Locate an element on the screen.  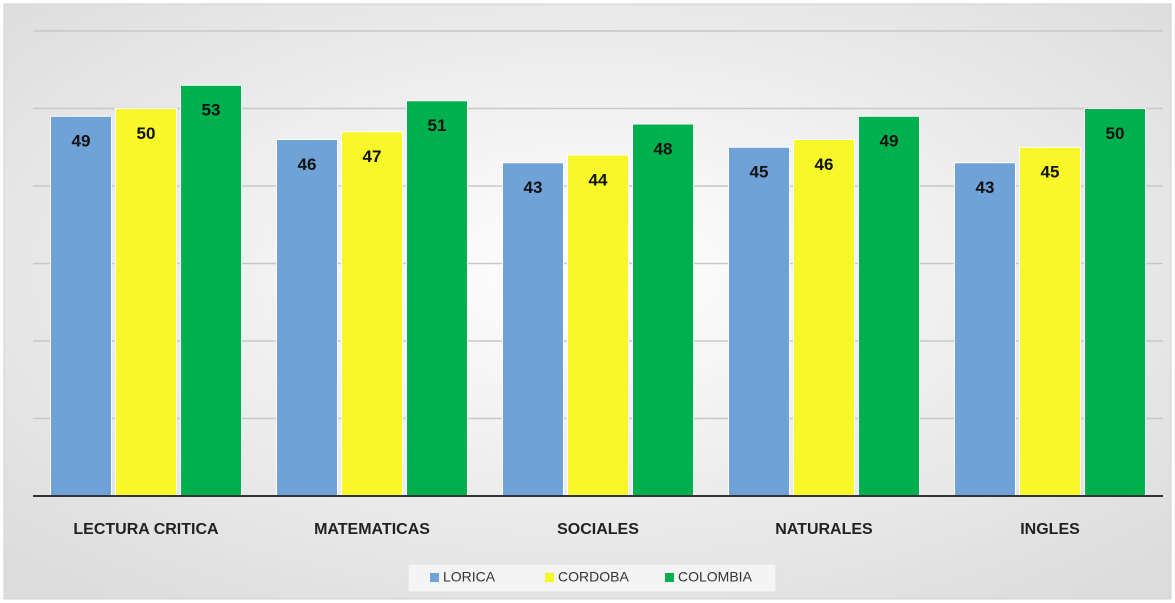
legend-label: LORICA is located at coordinates (469, 577).